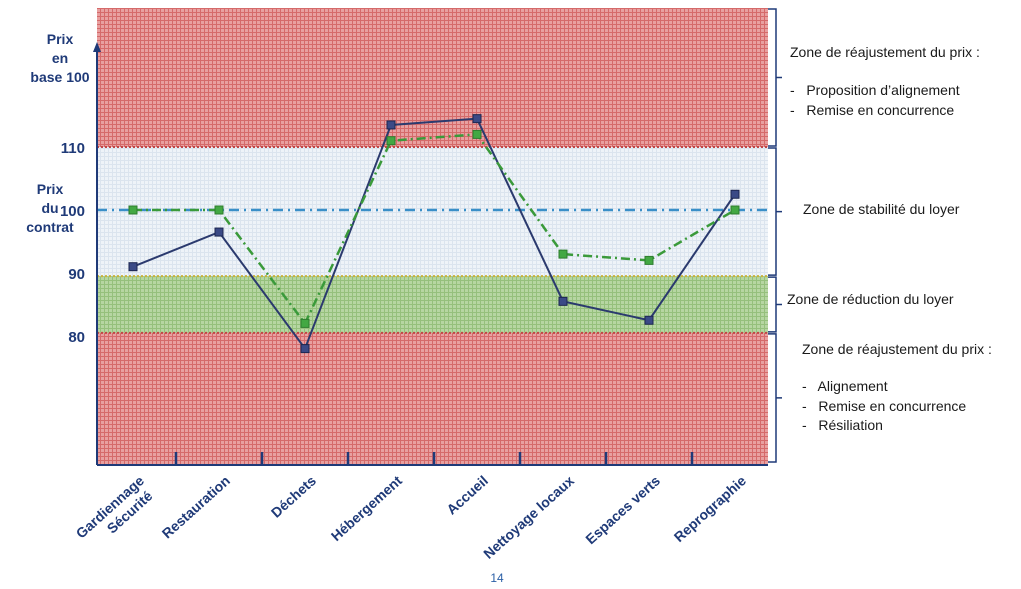  I want to click on zone-stable-band, so click(432, 212).